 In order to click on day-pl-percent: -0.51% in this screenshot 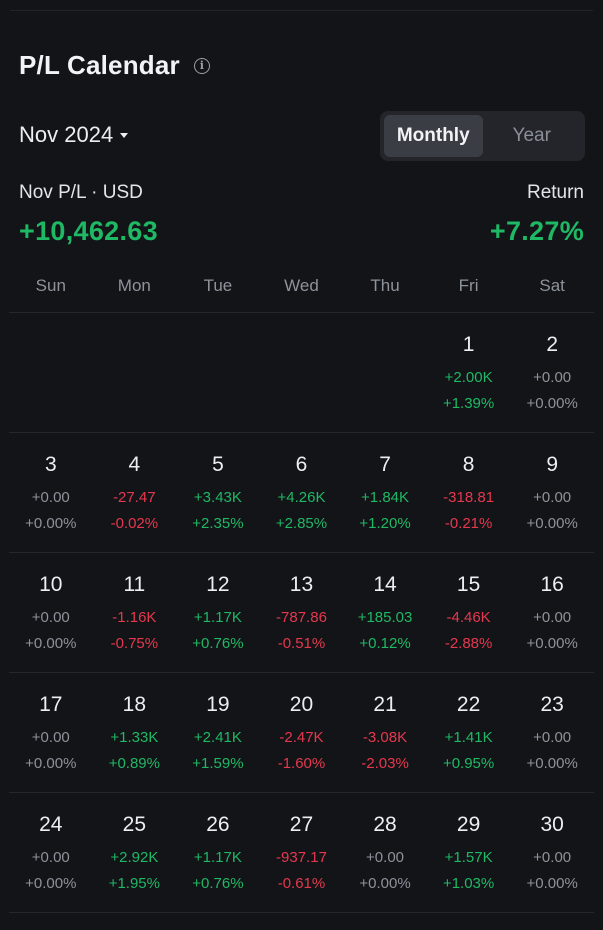, I will do `click(301, 643)`.